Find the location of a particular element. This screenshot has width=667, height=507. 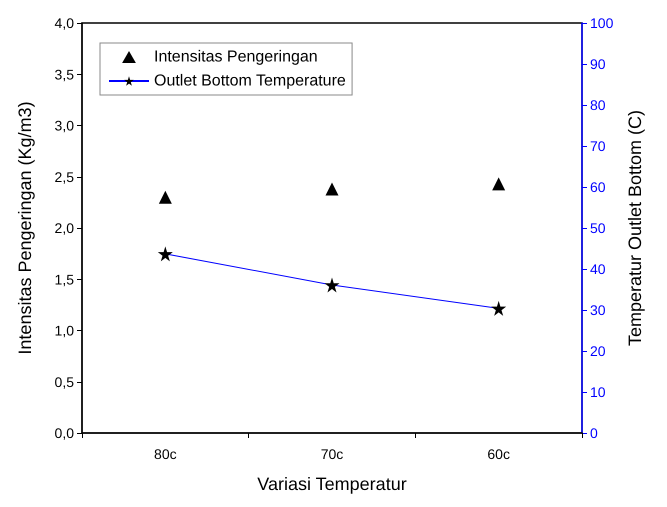

y2-tick-label: 50 is located at coordinates (598, 228).